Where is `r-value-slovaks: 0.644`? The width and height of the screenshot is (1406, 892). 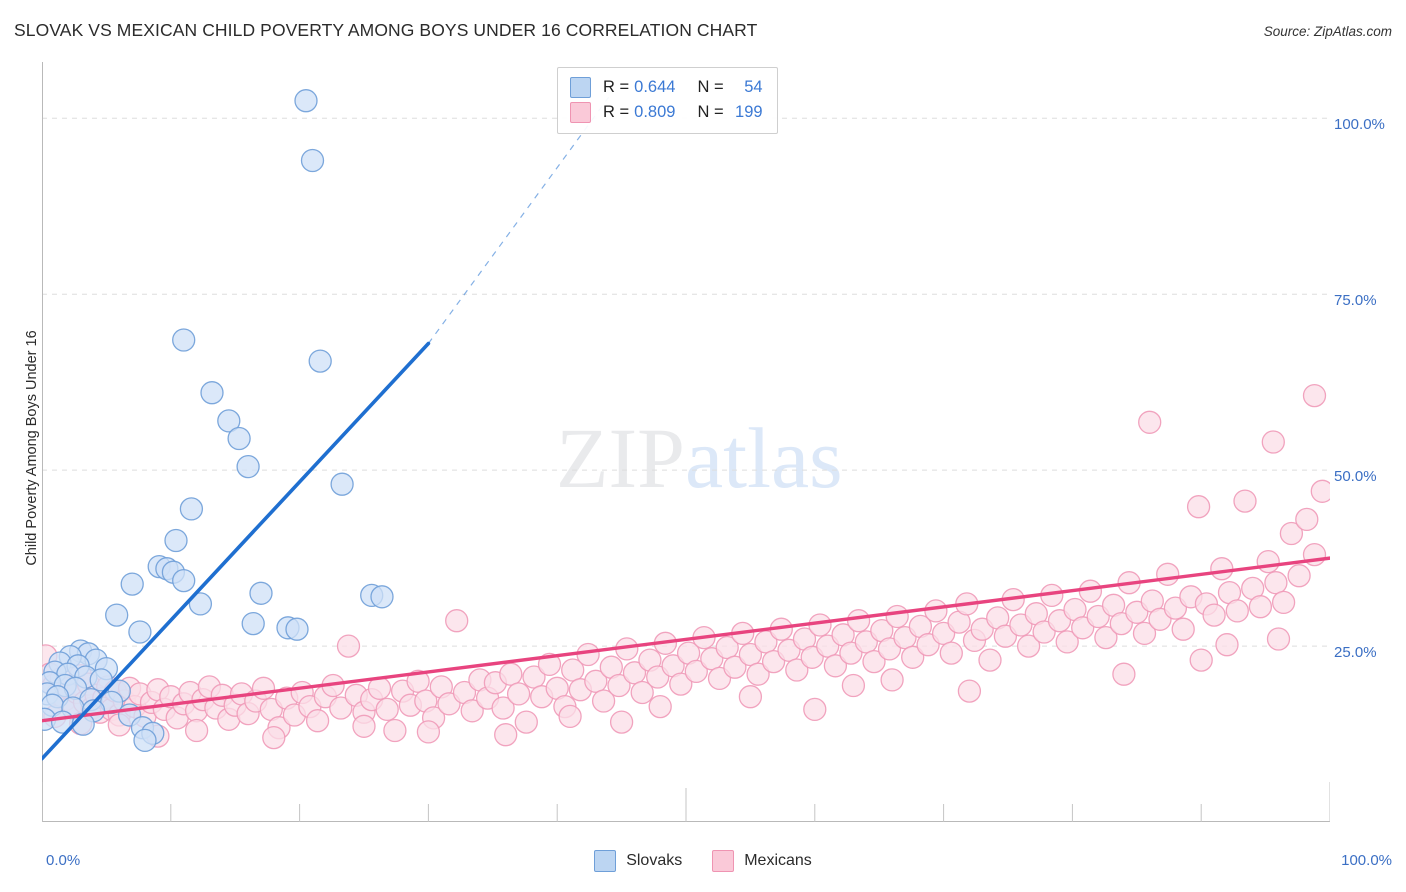
r-value-slovaks: 0.644 is located at coordinates (655, 87).